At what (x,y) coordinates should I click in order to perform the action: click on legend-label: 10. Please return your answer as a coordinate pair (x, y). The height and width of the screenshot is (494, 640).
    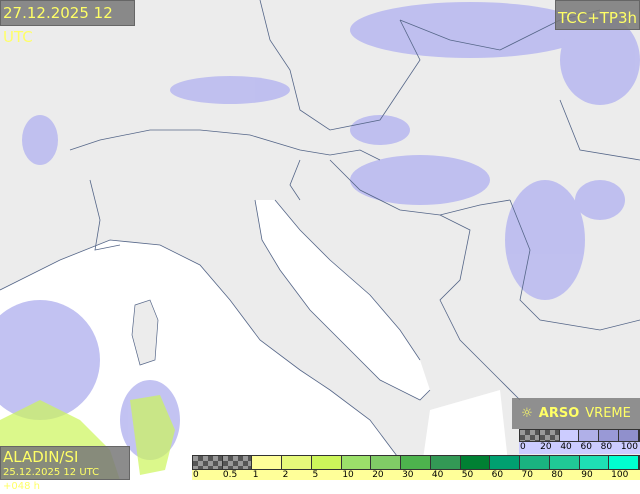
    Looking at the image, I should click on (348, 475).